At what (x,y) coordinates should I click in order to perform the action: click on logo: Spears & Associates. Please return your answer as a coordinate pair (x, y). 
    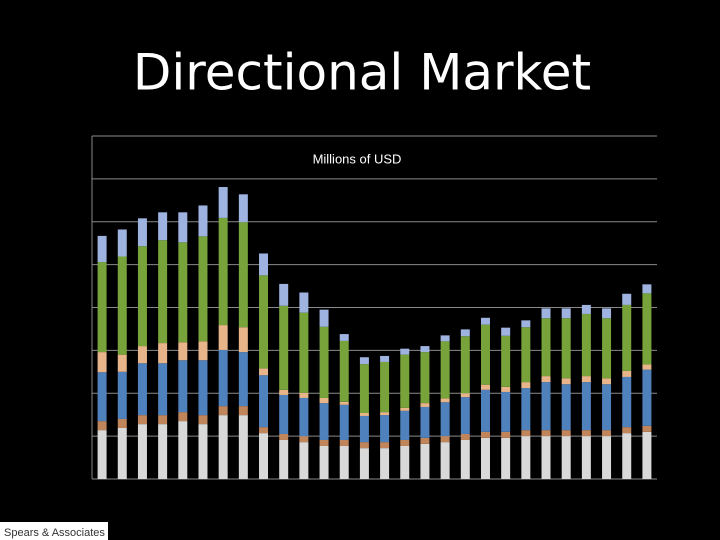
    Looking at the image, I should click on (54, 533).